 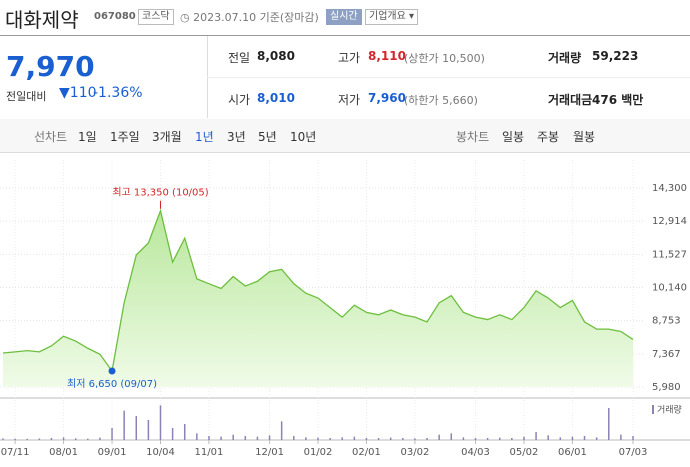 I want to click on market-badge: 코스닥, so click(x=156, y=17).